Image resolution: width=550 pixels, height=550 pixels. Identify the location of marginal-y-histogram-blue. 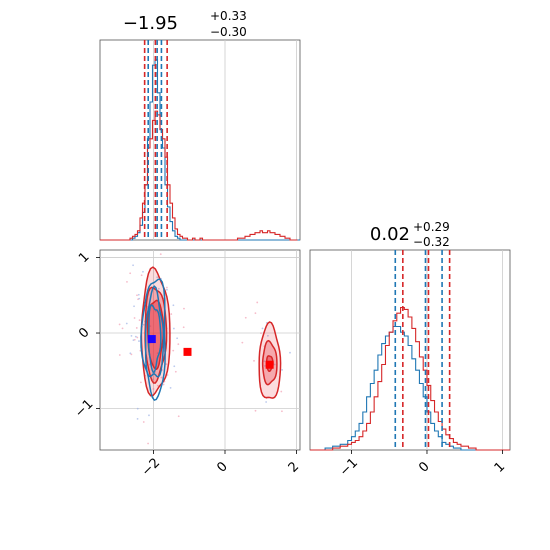
(410, 388).